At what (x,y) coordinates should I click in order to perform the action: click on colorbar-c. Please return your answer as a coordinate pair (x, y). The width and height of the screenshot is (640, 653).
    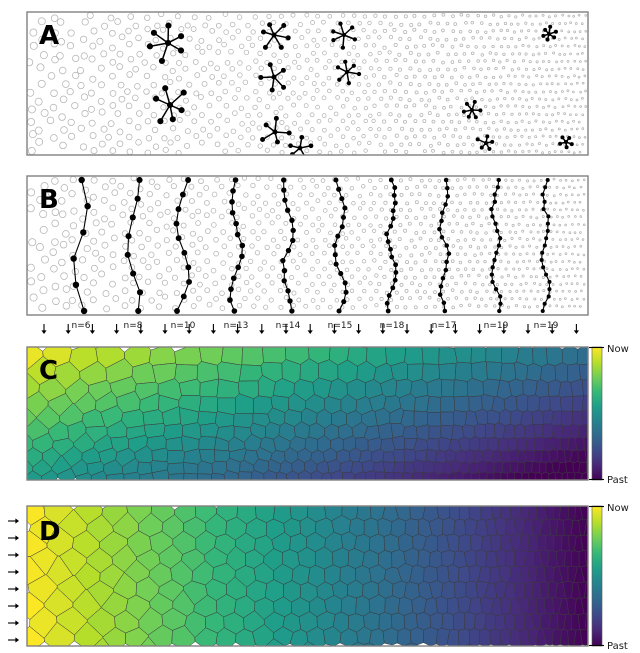
    Looking at the image, I should click on (597, 413).